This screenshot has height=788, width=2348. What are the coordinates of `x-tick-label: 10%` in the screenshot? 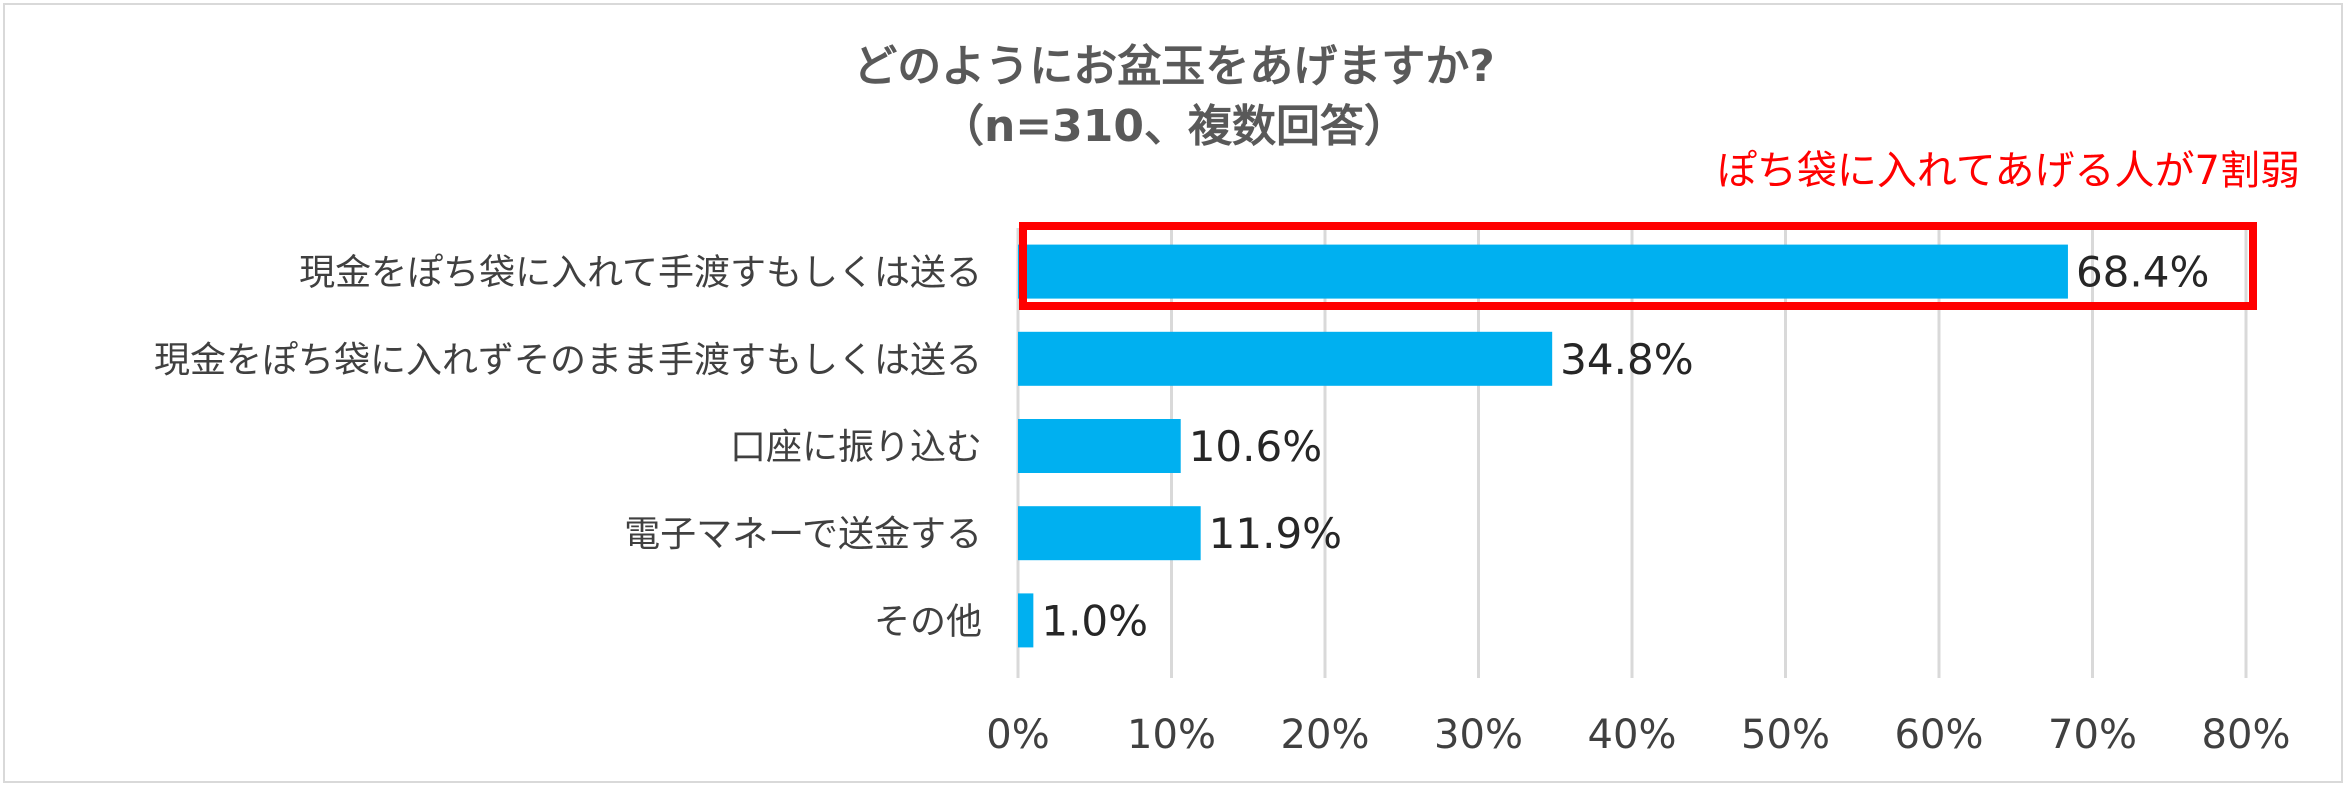 It's located at (1171, 735).